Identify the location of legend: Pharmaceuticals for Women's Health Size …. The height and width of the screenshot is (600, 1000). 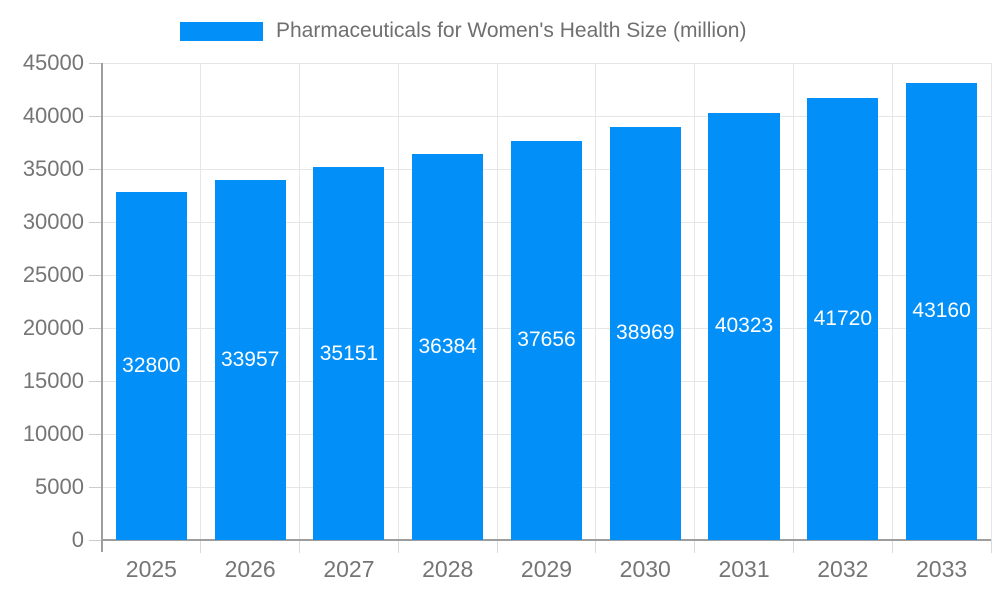
(463, 30).